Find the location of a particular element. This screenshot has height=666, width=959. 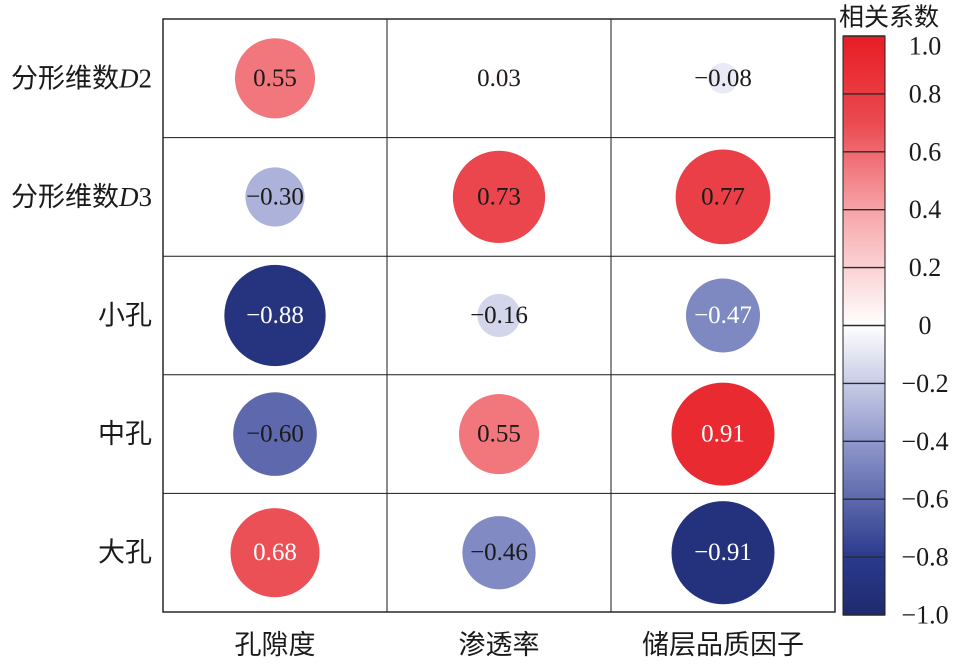

column-label: 孔隙度 is located at coordinates (275, 645).